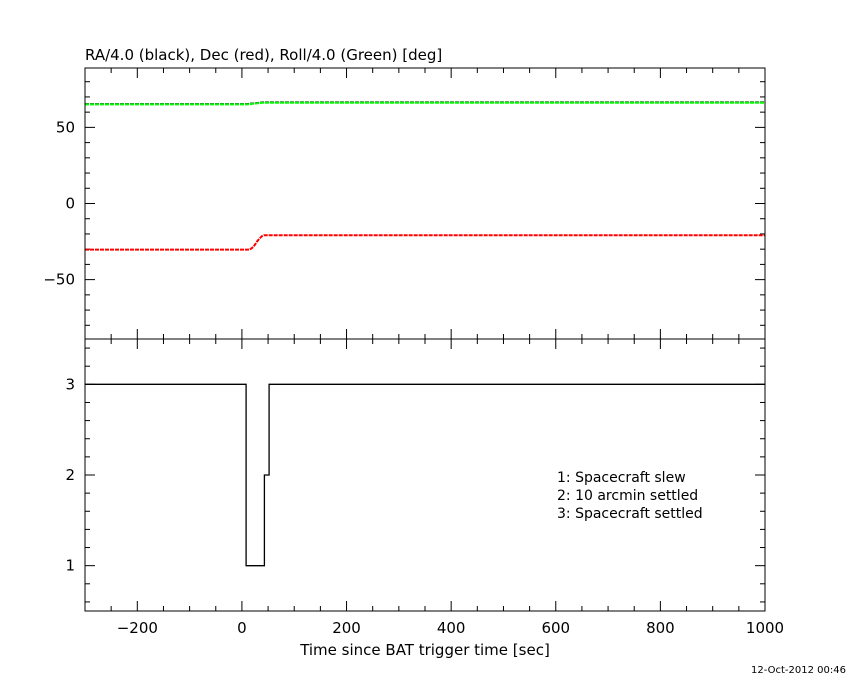 The width and height of the screenshot is (850, 680). Describe the element at coordinates (798, 670) in the screenshot. I see `footer-timestamp: 12-Oct-2012 00:46` at that location.